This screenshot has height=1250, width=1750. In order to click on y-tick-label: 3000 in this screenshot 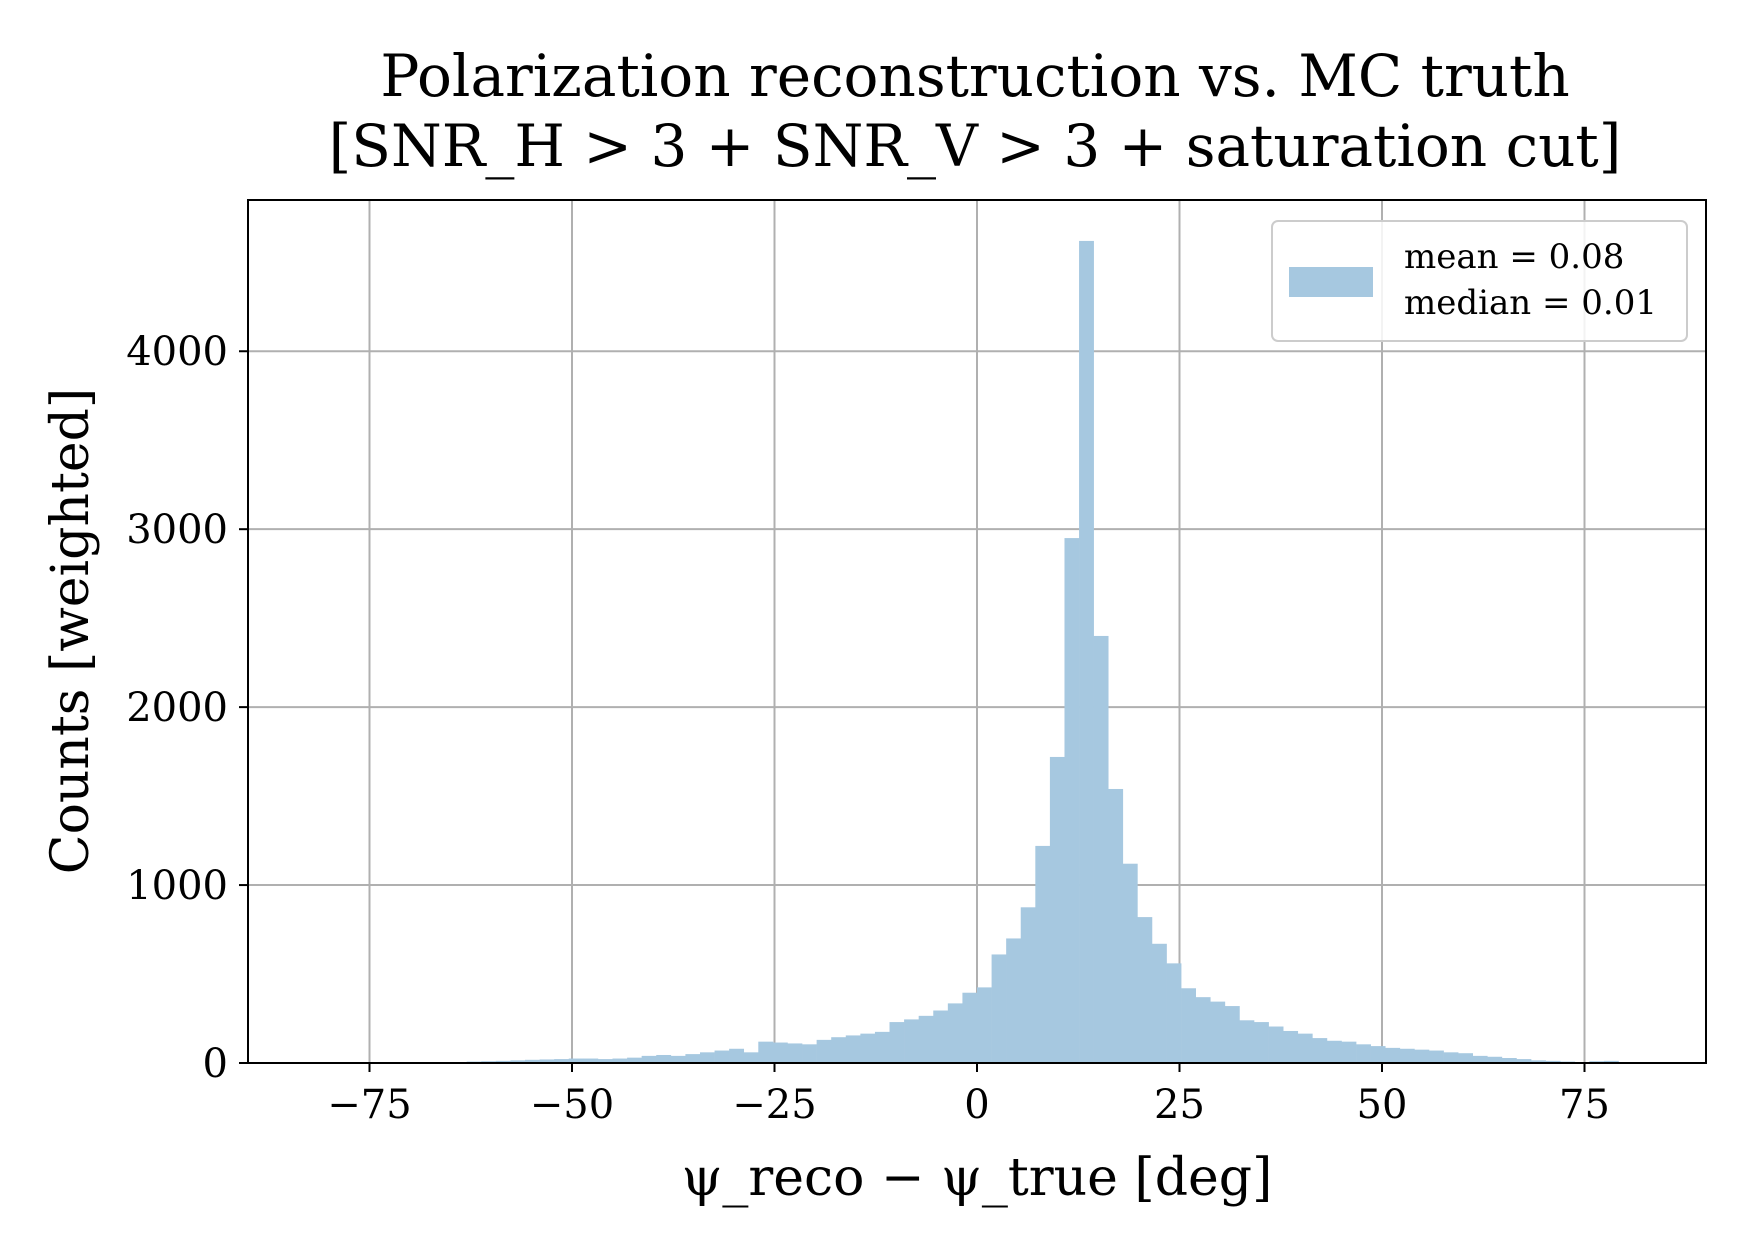, I will do `click(177, 530)`.